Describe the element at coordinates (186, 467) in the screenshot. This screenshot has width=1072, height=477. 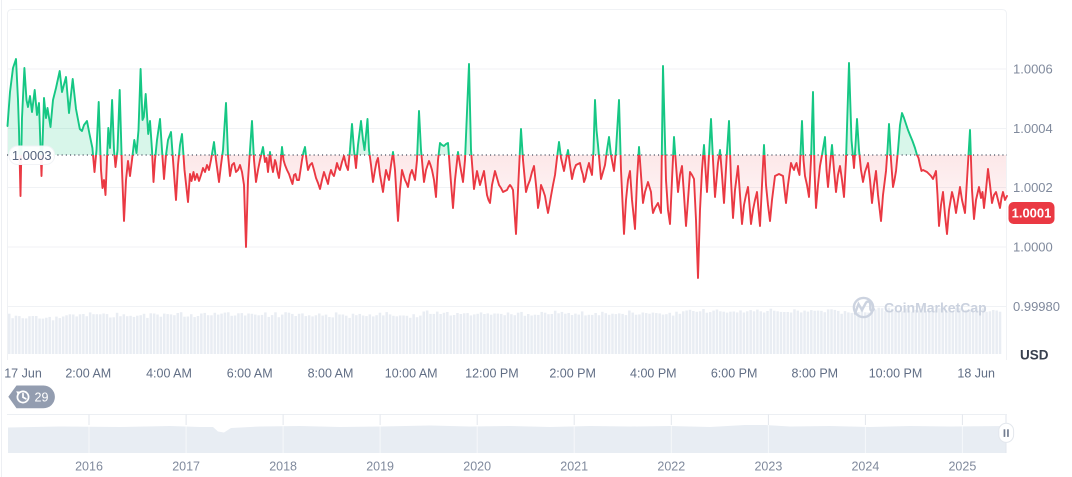
I see `svg-text: 2017` at that location.